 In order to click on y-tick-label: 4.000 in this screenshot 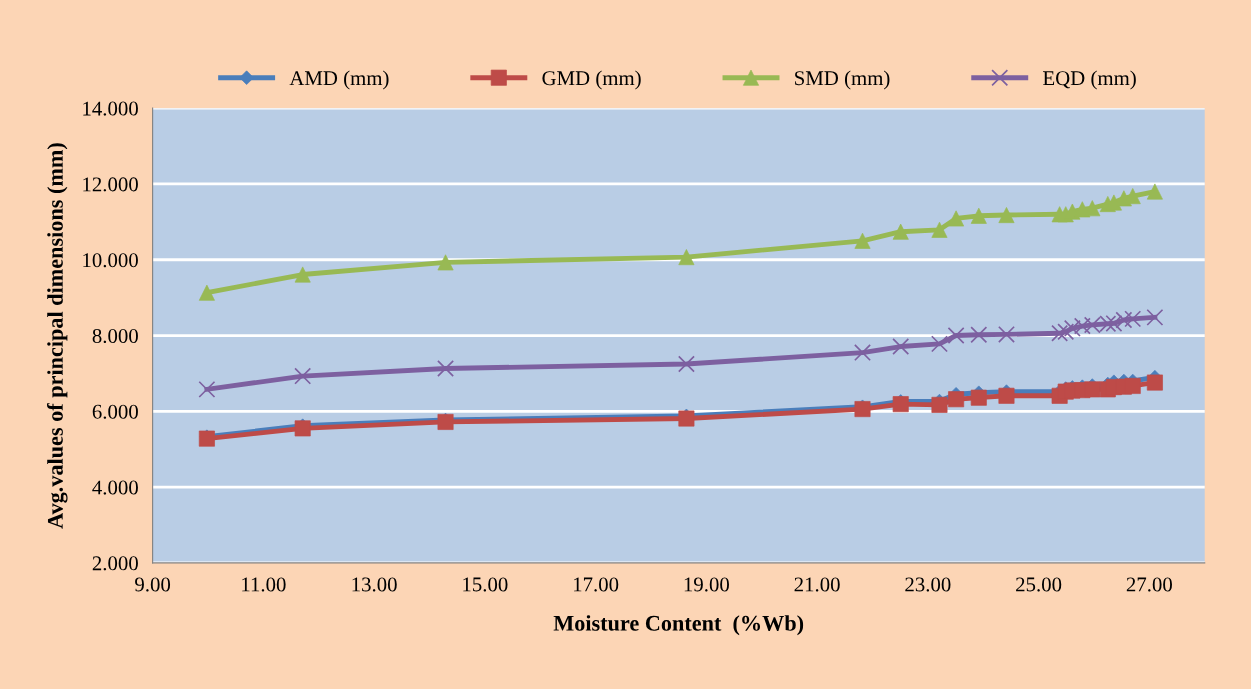, I will do `click(115, 487)`.